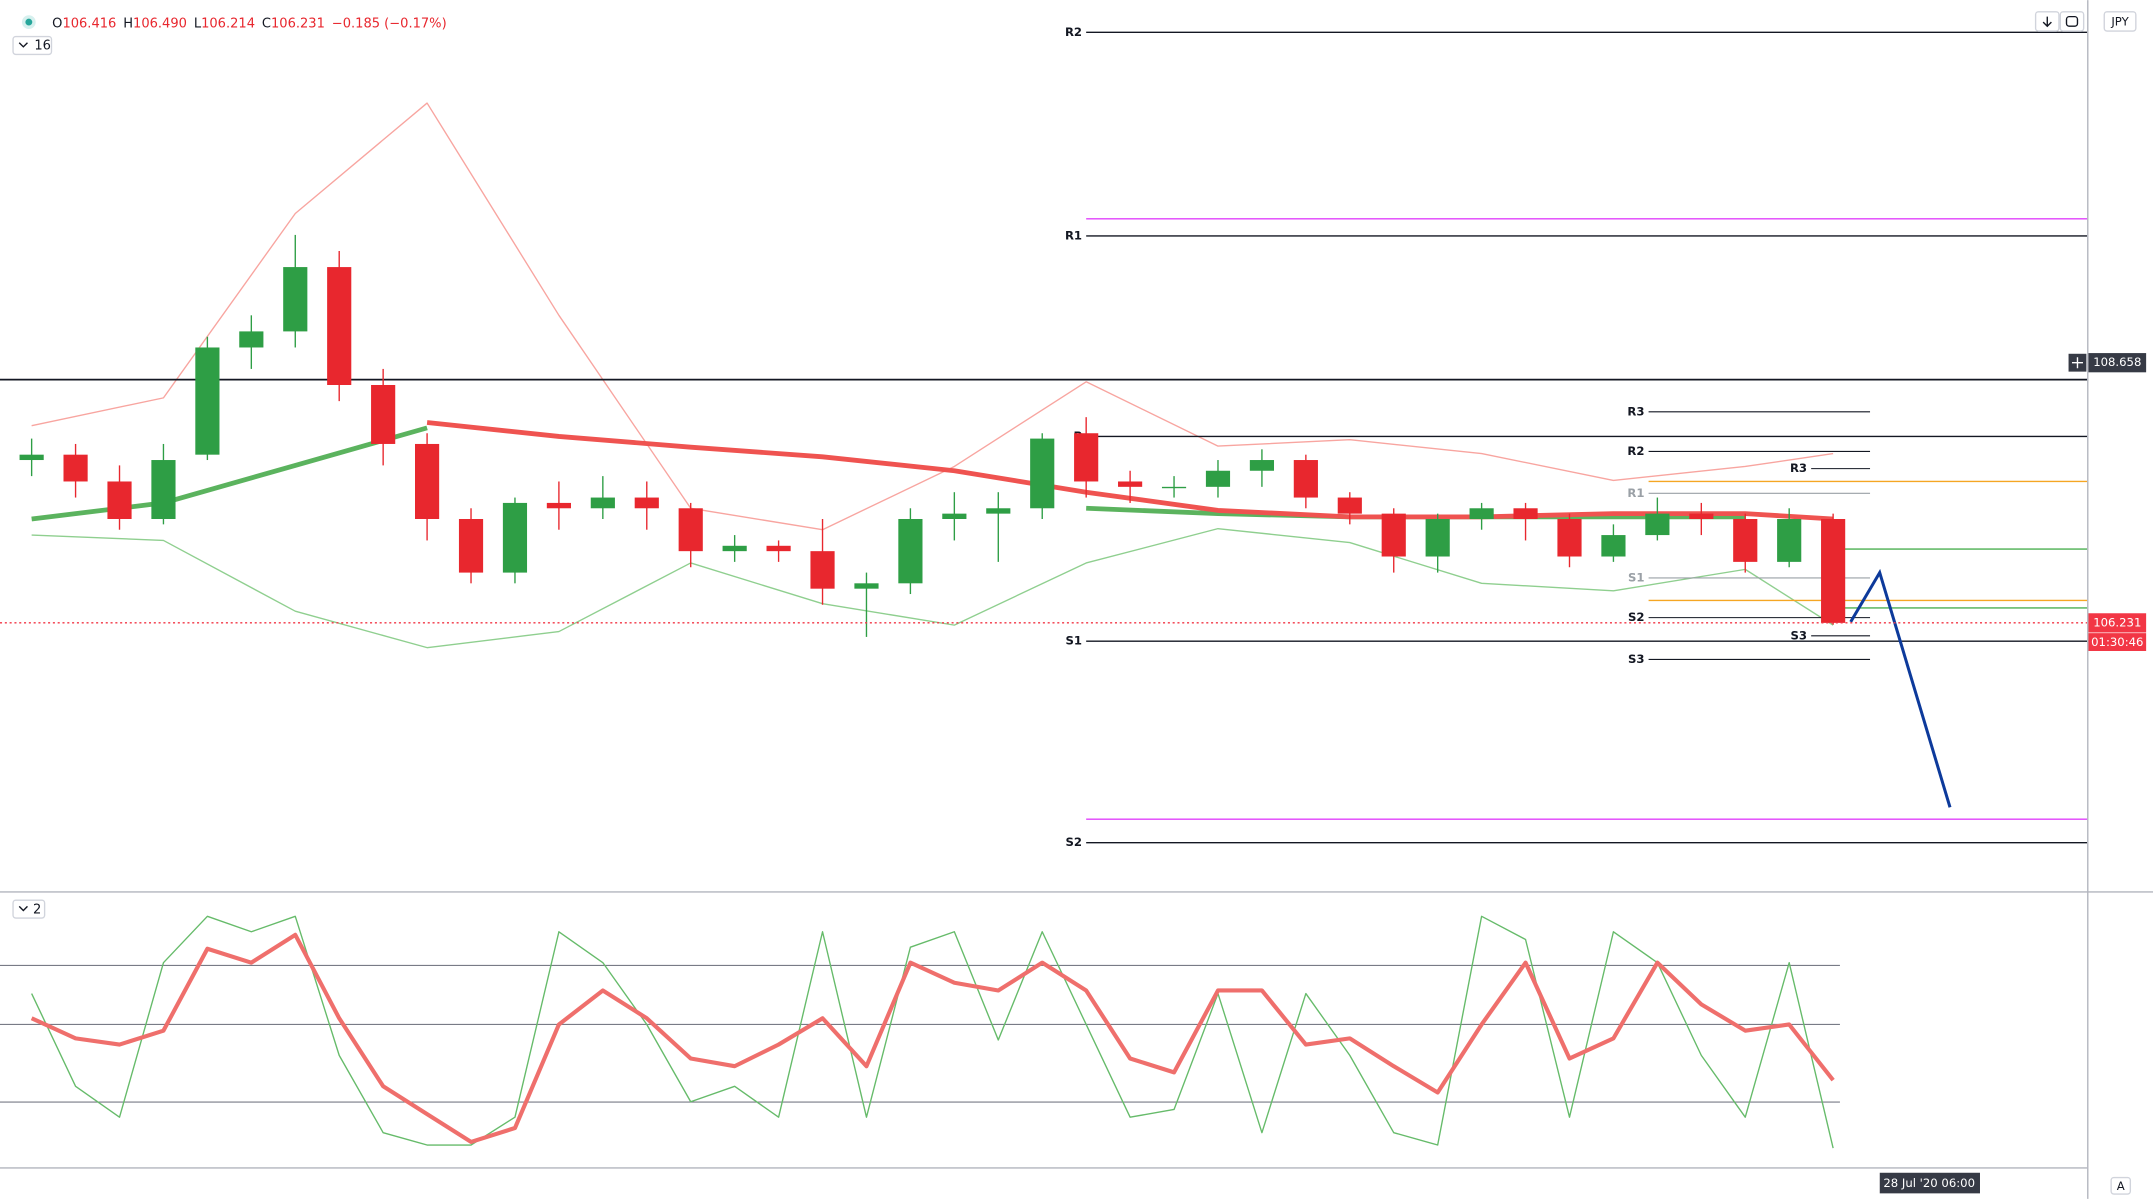 The width and height of the screenshot is (2153, 1199). I want to click on current-price-label: 106.231, so click(2117, 622).